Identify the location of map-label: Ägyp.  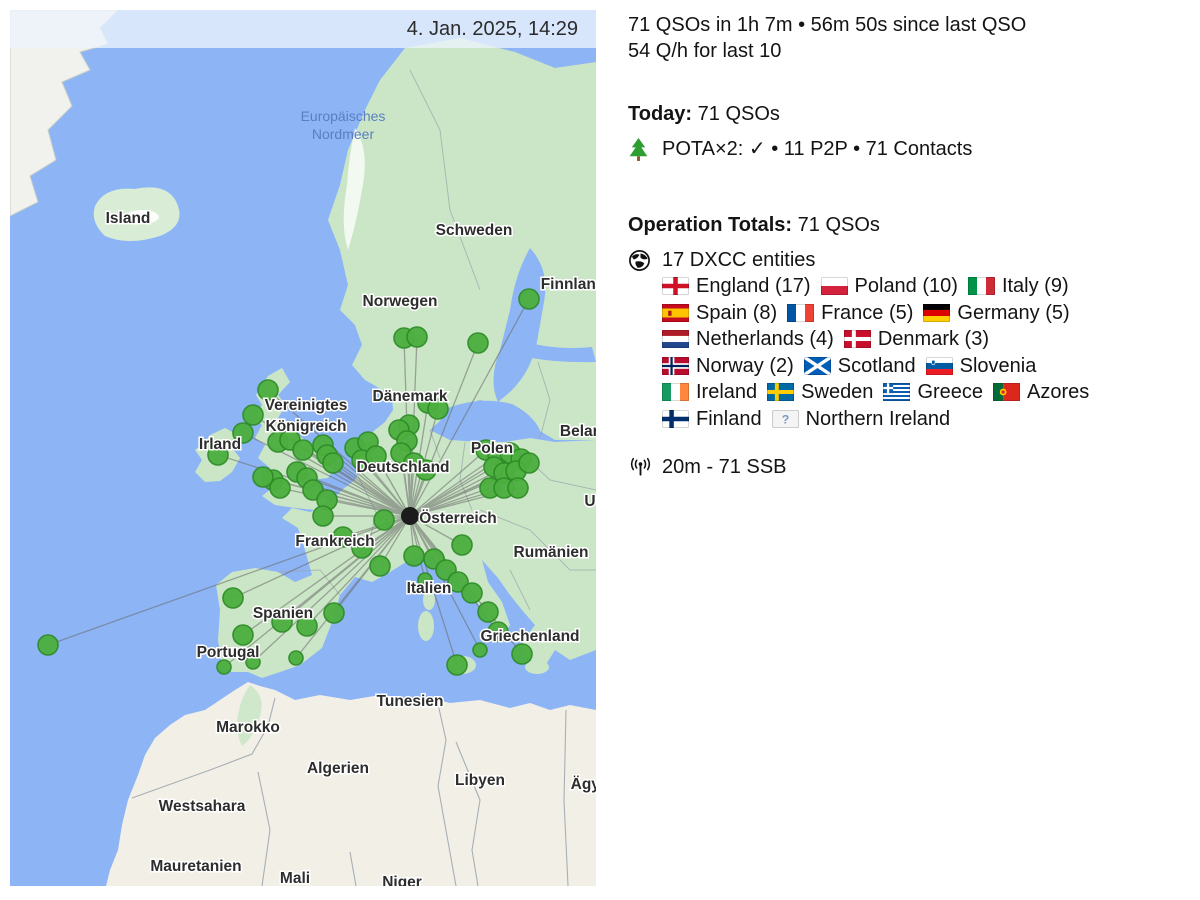
(583, 784).